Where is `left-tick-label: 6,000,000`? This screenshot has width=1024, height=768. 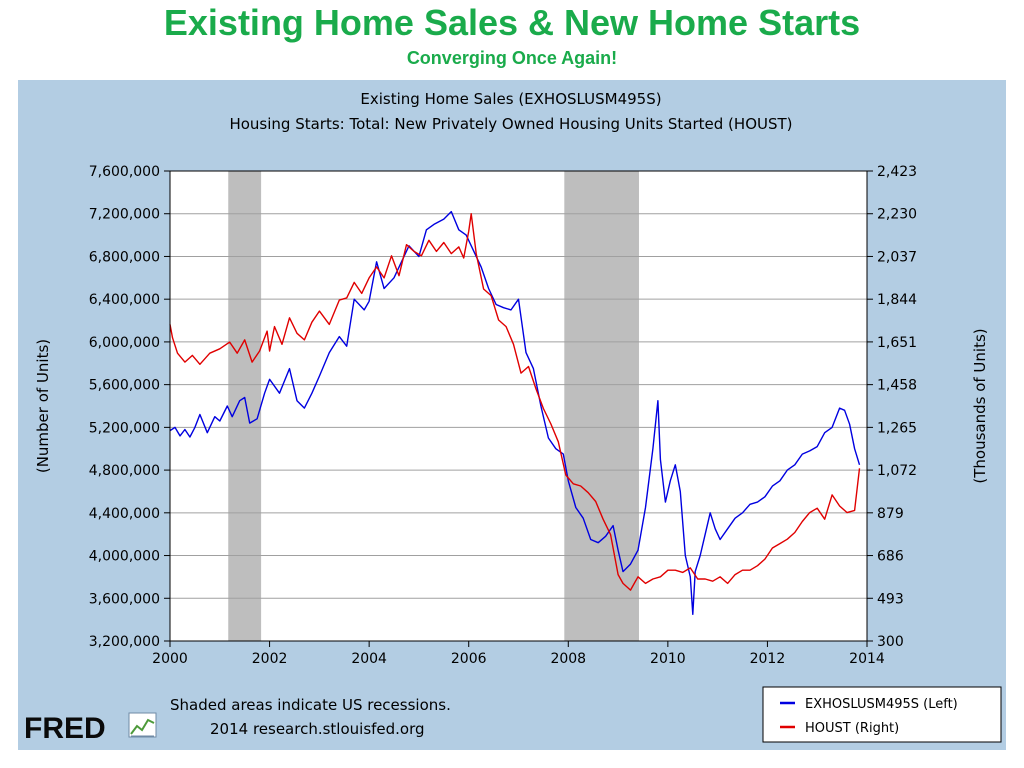 left-tick-label: 6,000,000 is located at coordinates (124, 343).